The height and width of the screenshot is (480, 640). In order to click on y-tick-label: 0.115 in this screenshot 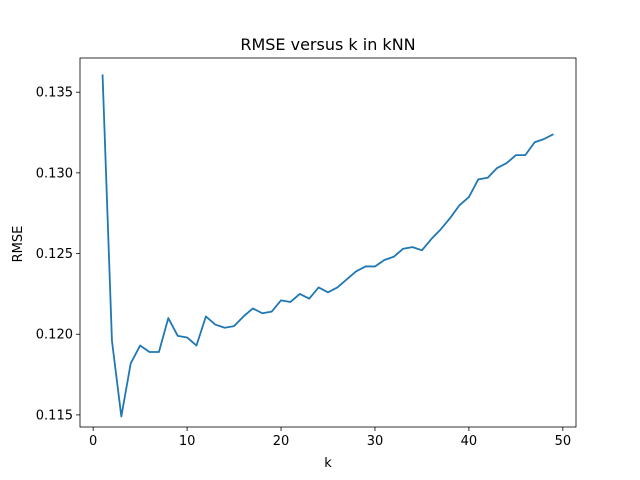, I will do `click(54, 415)`.